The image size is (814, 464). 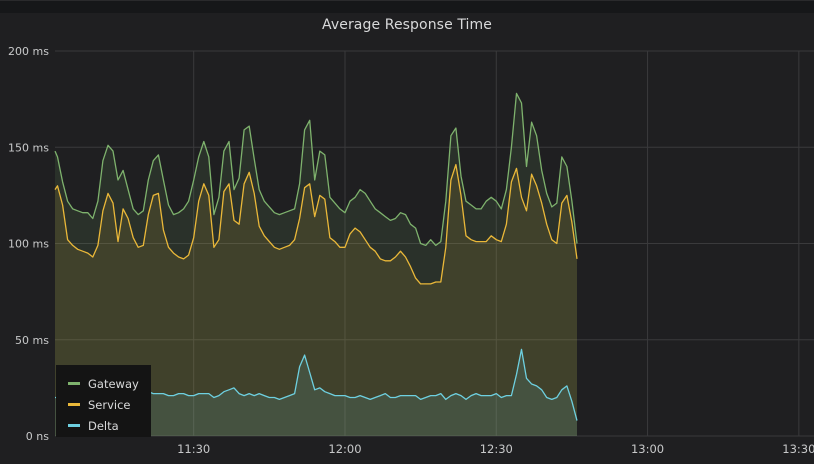 I want to click on y-tick-label: 100 ms, so click(x=28, y=244).